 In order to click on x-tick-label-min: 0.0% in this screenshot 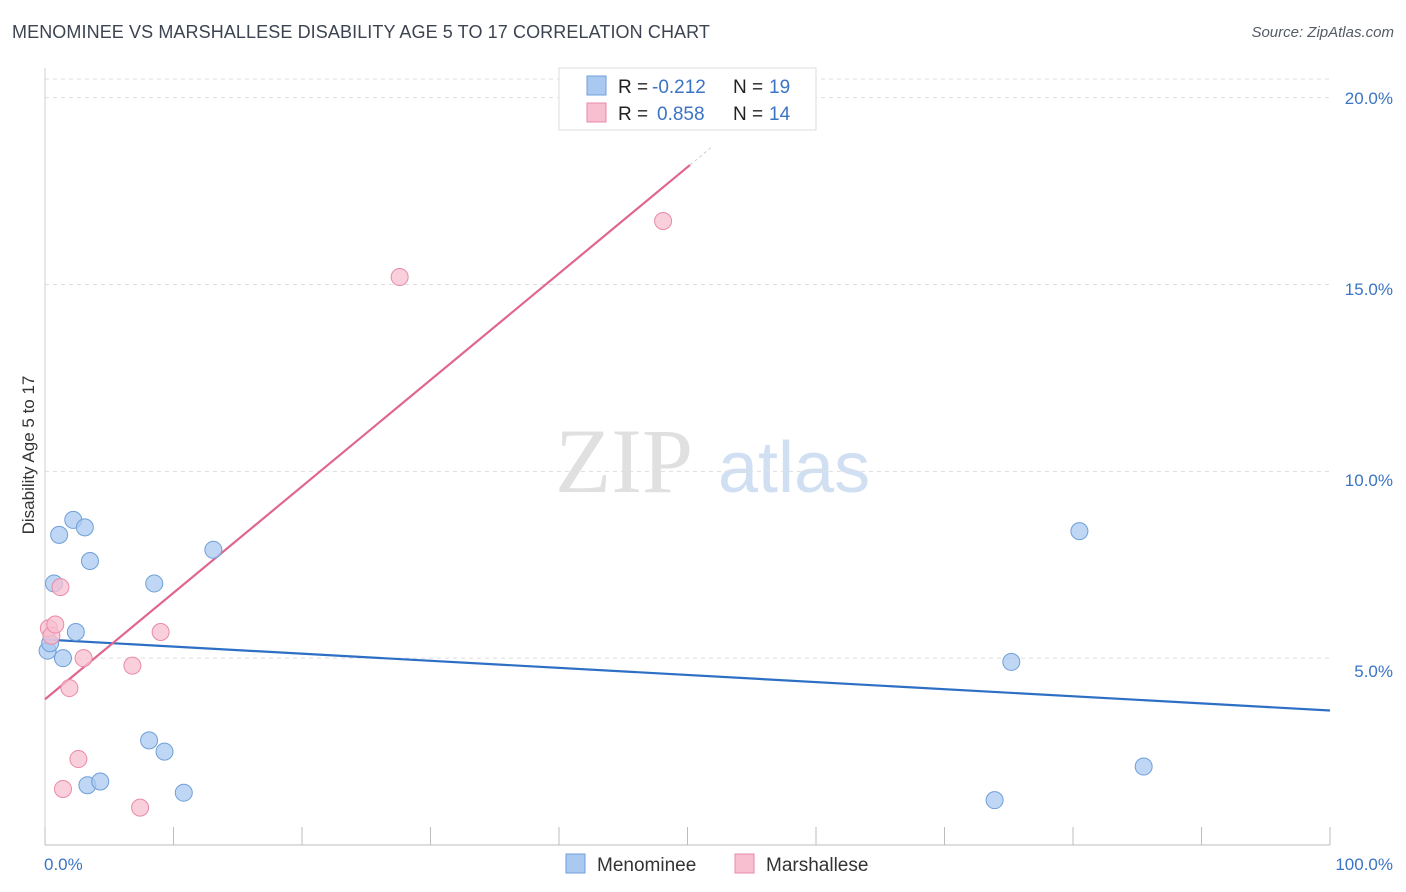, I will do `click(63, 864)`.